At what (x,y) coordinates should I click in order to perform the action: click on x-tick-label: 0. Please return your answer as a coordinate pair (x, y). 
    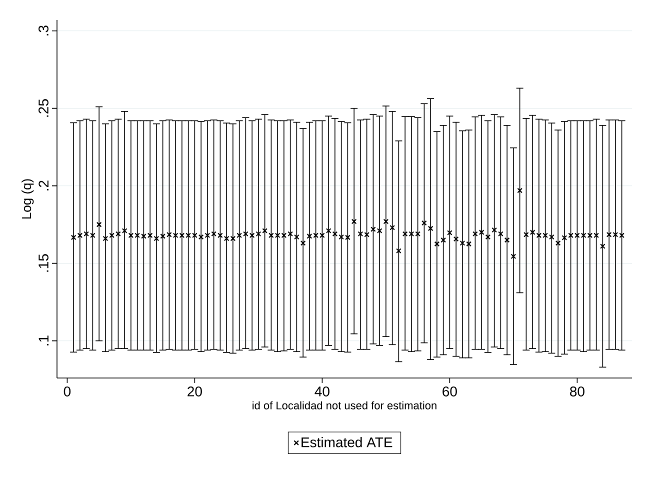
    Looking at the image, I should click on (67, 391).